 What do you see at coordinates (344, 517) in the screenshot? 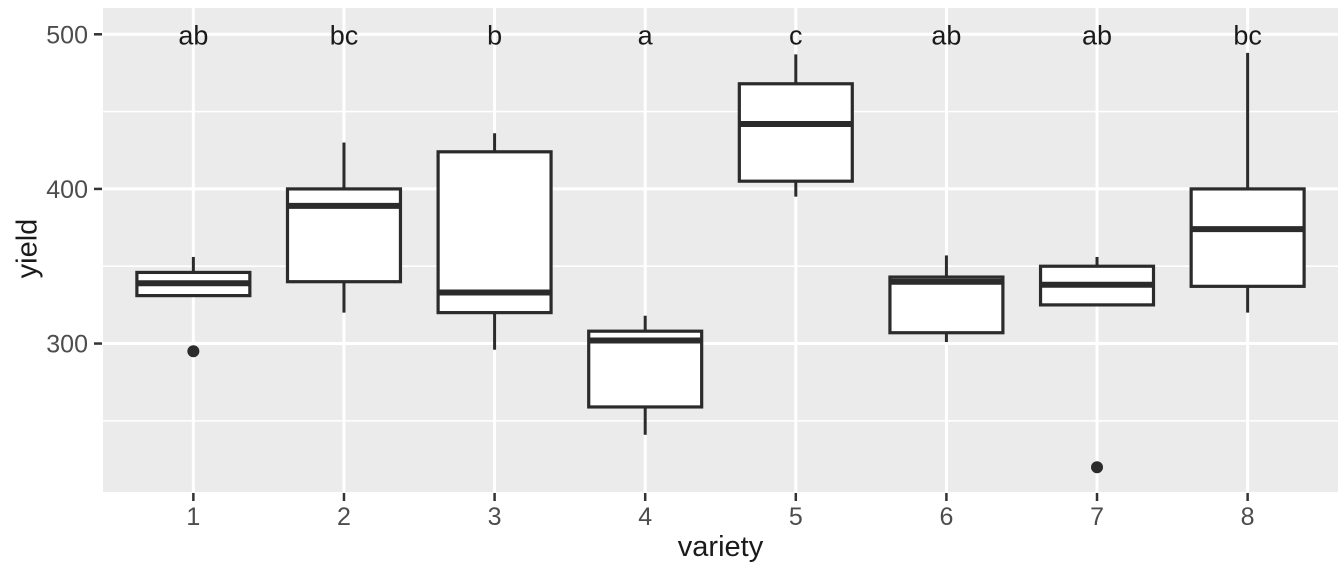
I see `x-tick-label: 2` at bounding box center [344, 517].